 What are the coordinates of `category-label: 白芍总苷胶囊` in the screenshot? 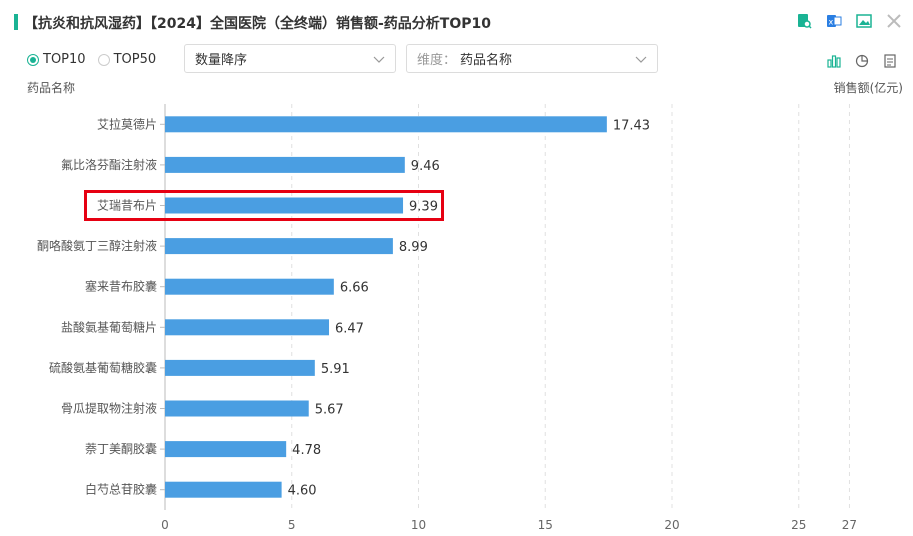 It's located at (121, 489).